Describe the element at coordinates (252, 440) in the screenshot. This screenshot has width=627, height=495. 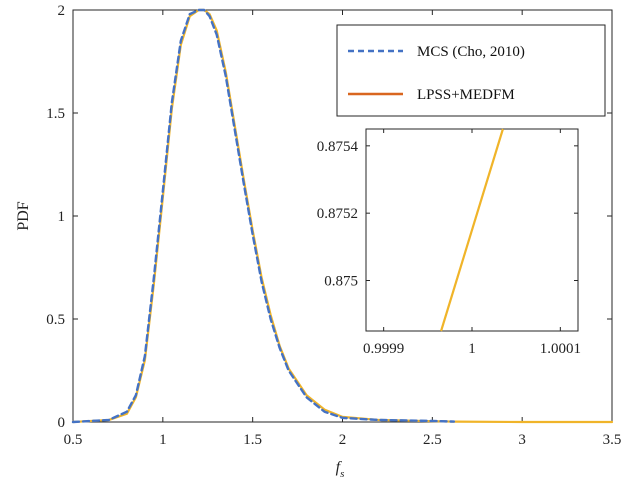
I see `x-tick-label: 1.5` at that location.